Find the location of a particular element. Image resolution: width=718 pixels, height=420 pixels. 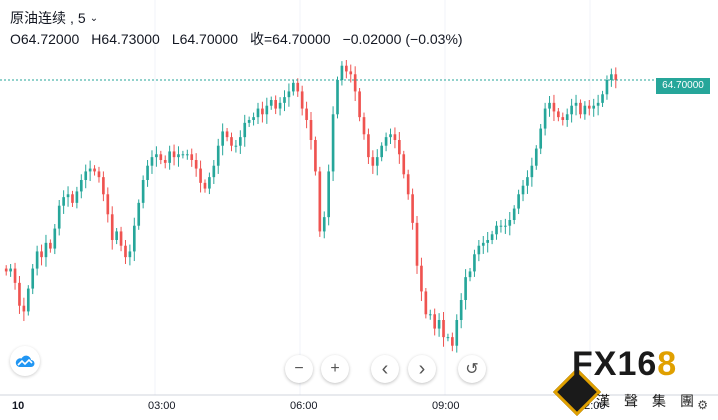

cloud-icon-svg is located at coordinates (25, 361).